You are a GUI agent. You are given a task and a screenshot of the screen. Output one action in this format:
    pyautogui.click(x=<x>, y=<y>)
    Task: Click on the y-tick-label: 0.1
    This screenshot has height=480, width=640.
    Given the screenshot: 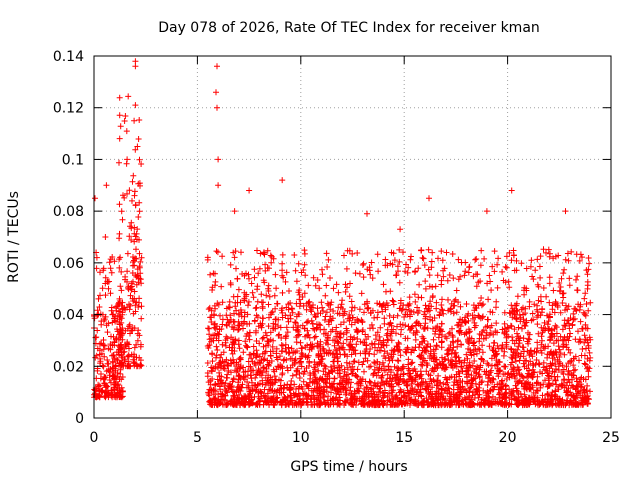 What is the action you would take?
    pyautogui.click(x=73, y=160)
    